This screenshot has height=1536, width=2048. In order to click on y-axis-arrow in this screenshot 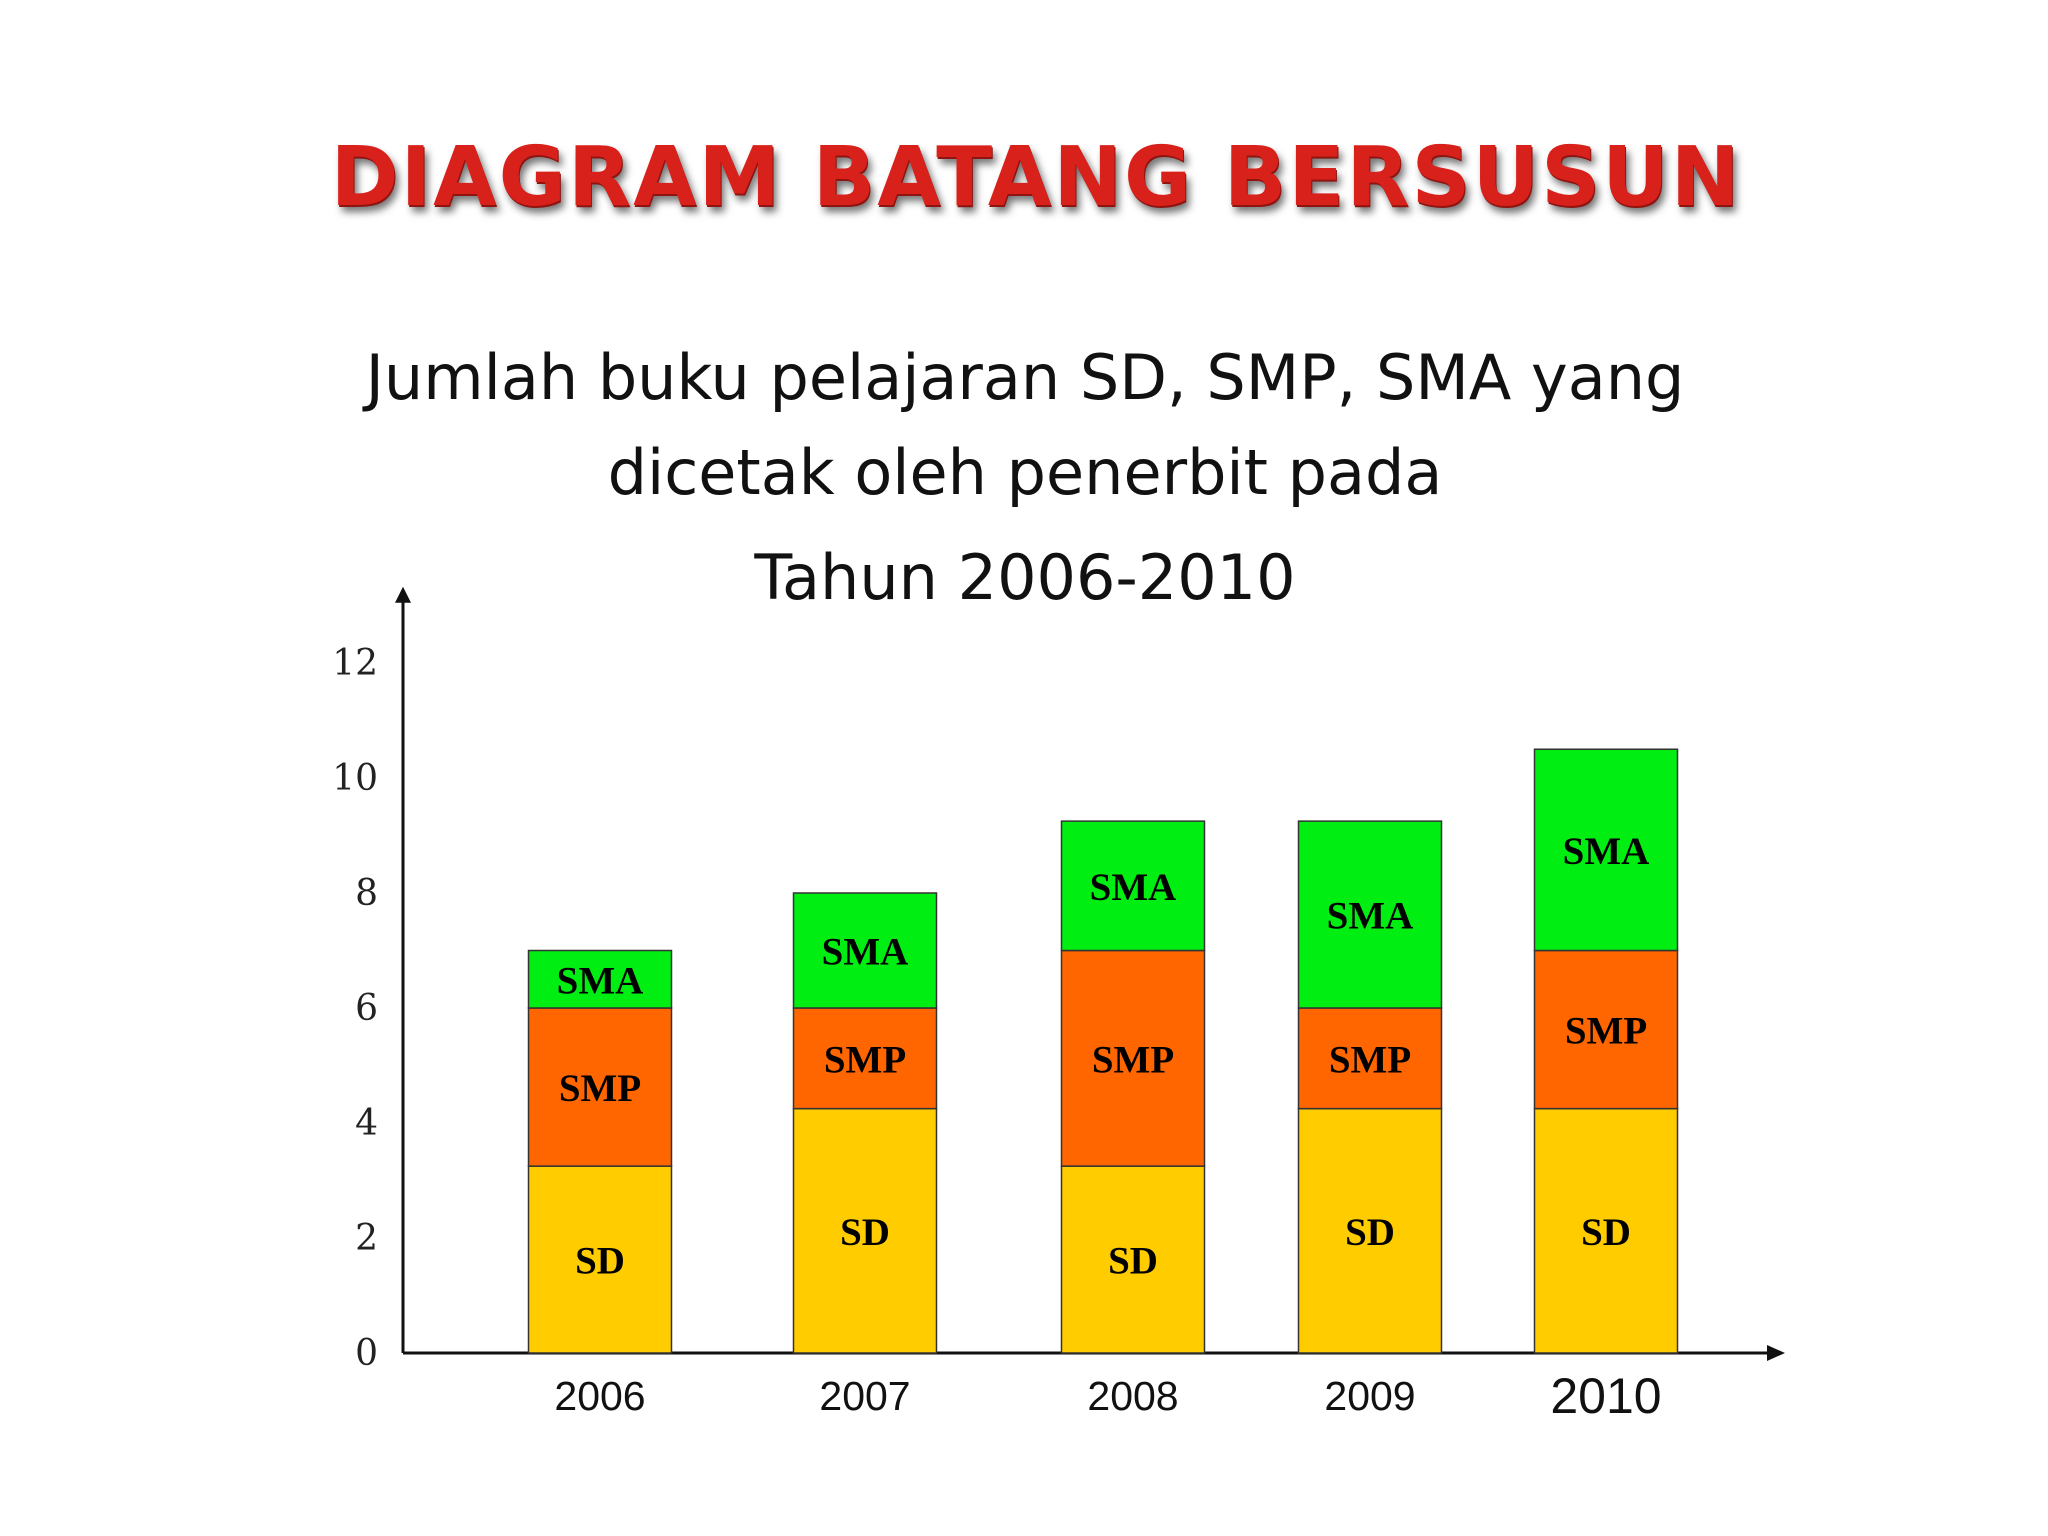, I will do `click(403, 594)`.